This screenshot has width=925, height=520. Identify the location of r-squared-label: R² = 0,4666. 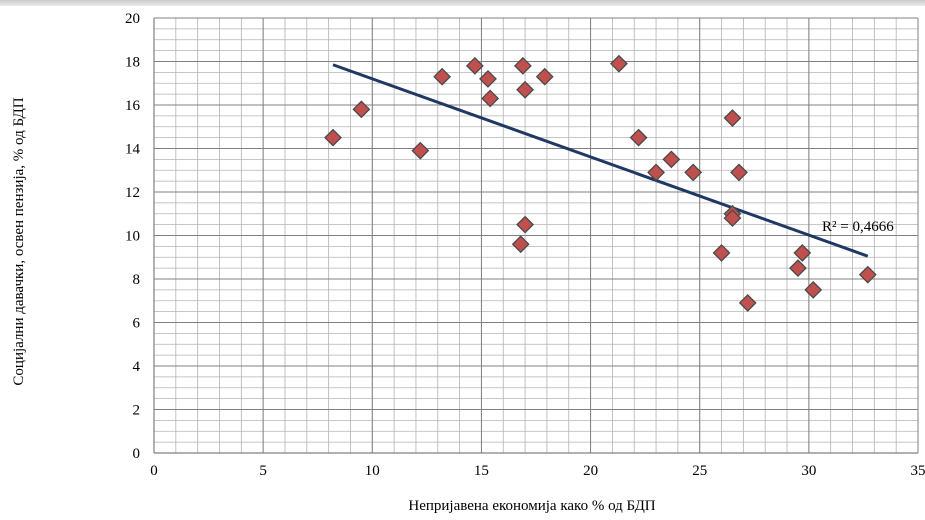
(858, 227).